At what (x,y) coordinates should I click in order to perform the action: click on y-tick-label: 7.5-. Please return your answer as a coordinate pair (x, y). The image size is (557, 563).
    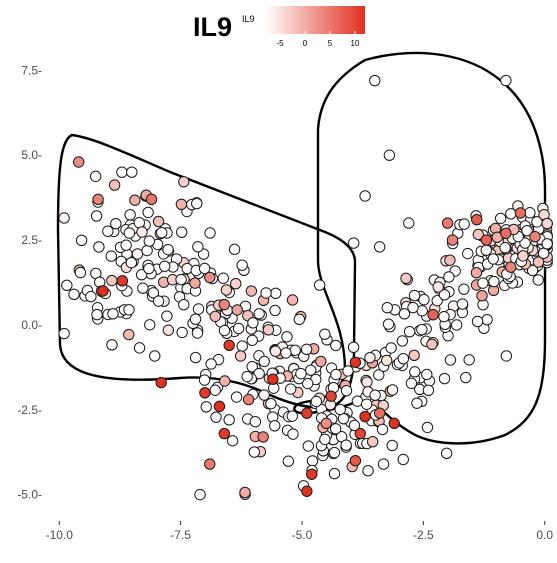
    Looking at the image, I should click on (31, 70).